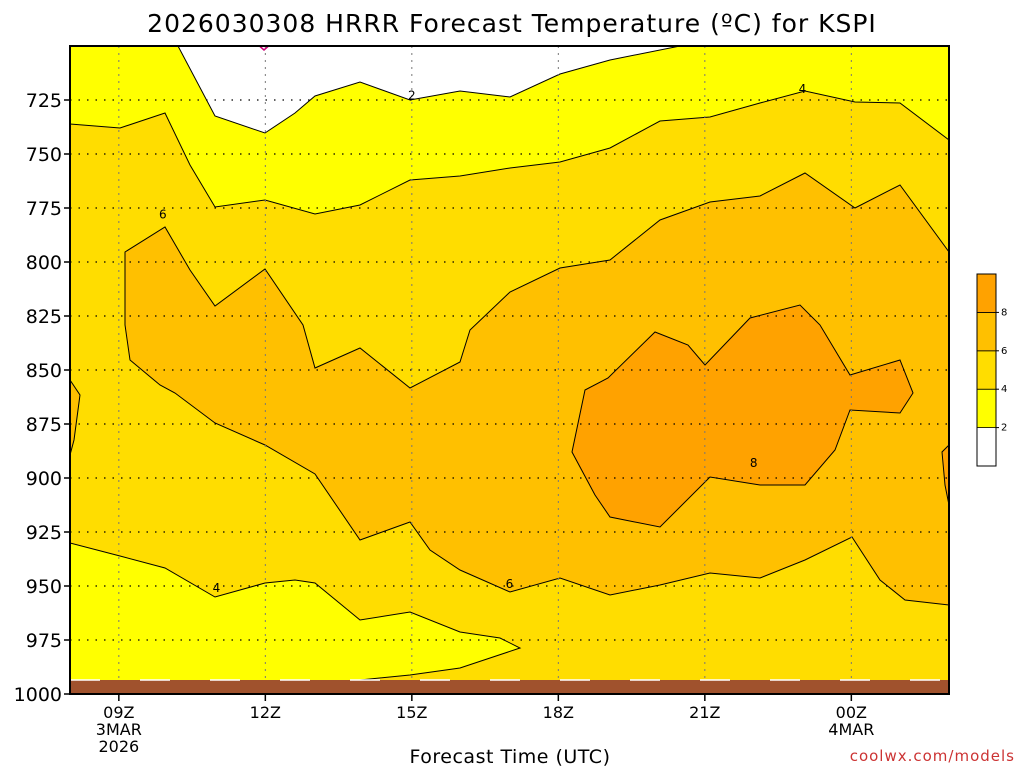 The width and height of the screenshot is (1024, 768). Describe the element at coordinates (412, 96) in the screenshot. I see `contour-label-0: 2` at that location.